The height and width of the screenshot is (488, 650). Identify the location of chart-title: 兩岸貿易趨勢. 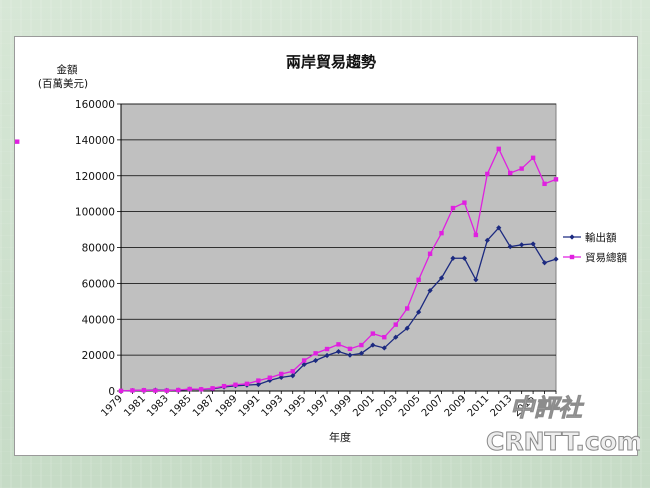
(331, 62).